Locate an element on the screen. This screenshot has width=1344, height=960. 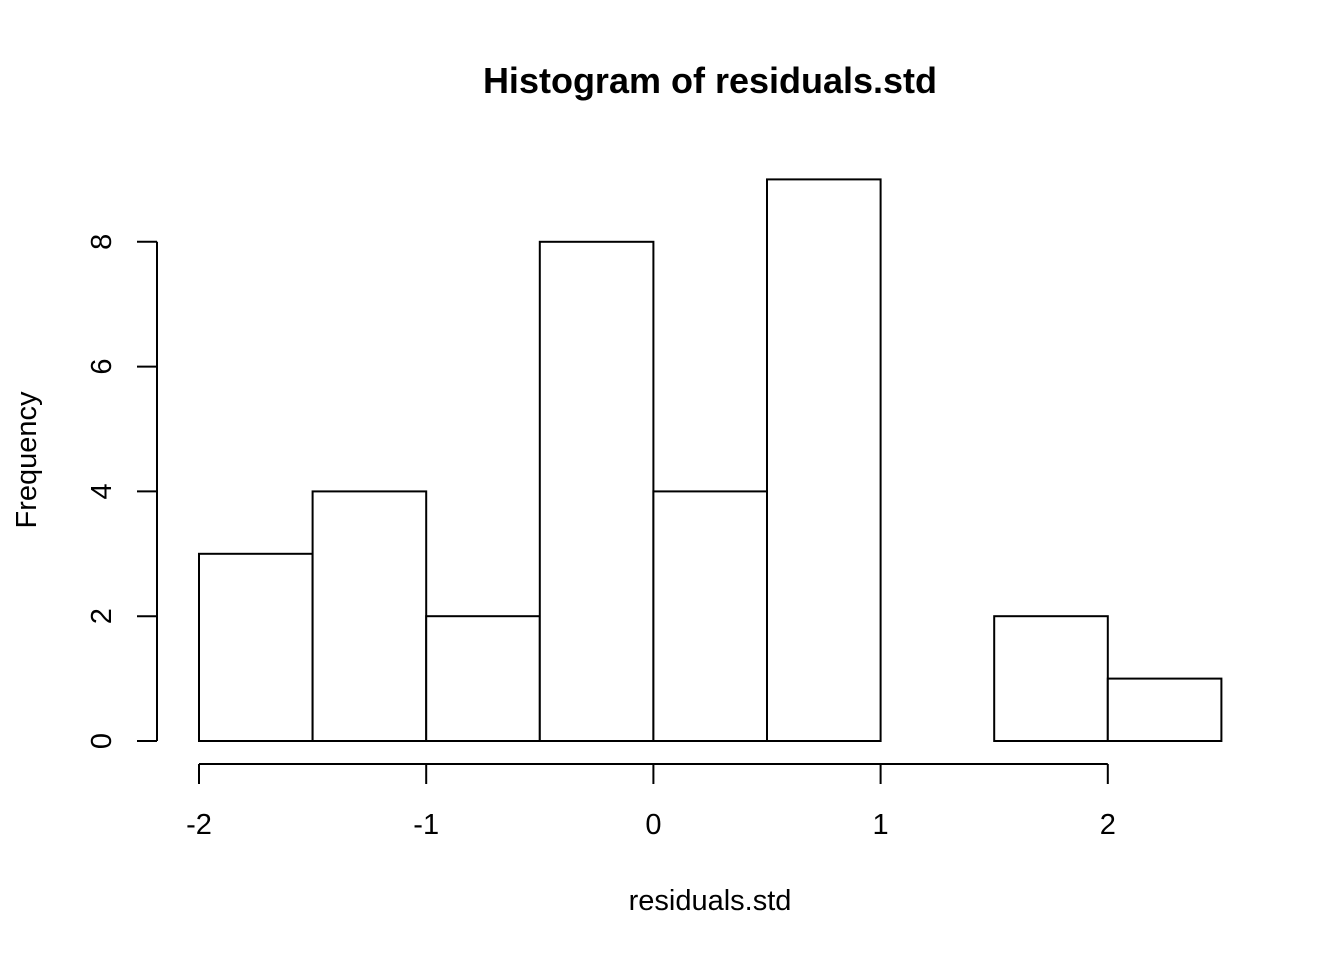
y-tick-label-3: 6 is located at coordinates (102, 367).